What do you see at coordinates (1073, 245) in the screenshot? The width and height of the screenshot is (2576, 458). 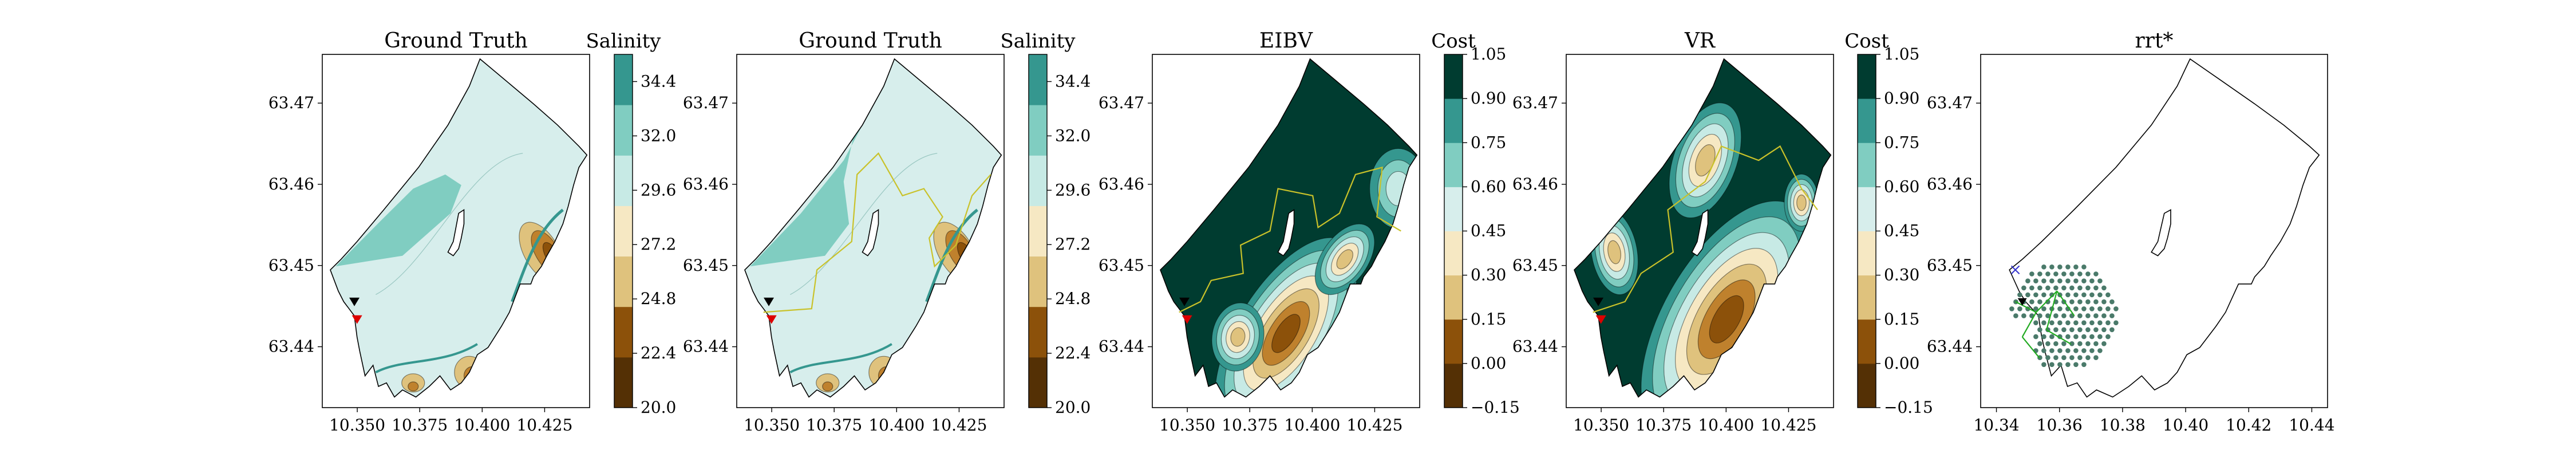 I see `colorbar-tick-label: 27.2` at bounding box center [1073, 245].